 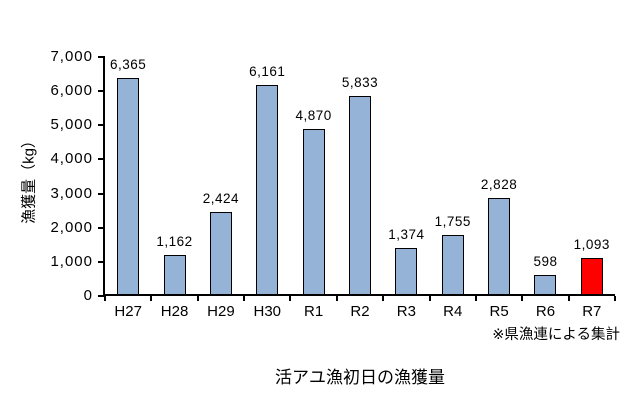 What do you see at coordinates (128, 64) in the screenshot?
I see `bar-value-label: 6,365` at bounding box center [128, 64].